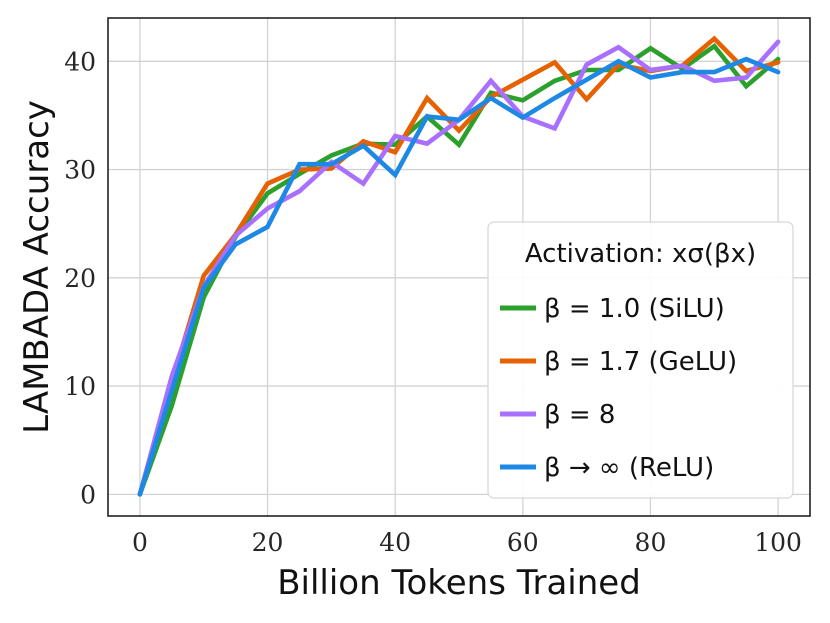  Describe the element at coordinates (640, 254) in the screenshot. I see `legend-title: Activation: xσ(βx)` at that location.